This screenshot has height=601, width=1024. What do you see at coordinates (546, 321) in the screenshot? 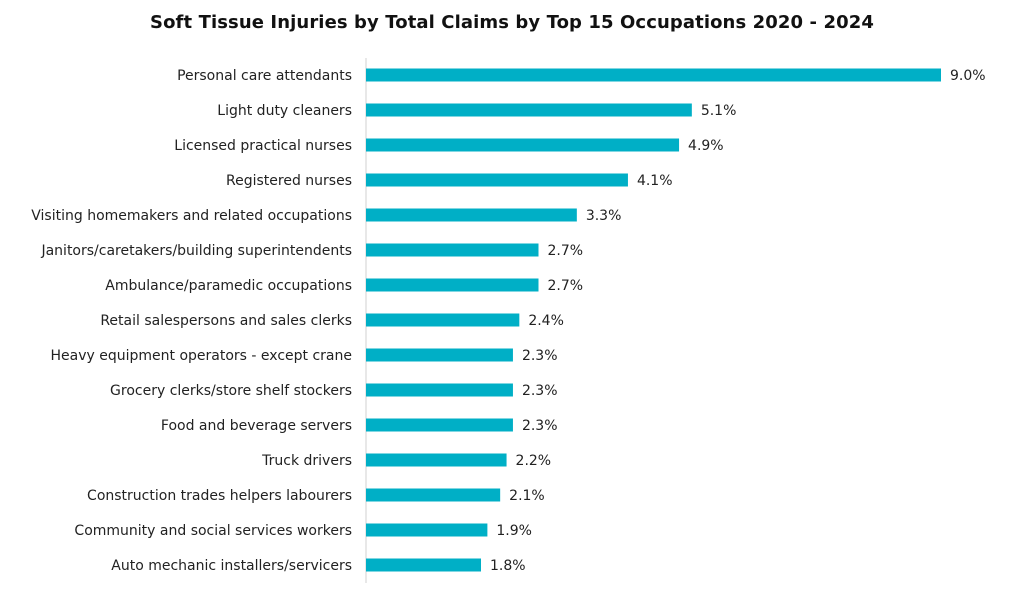
I see `data-label: 2.4%` at bounding box center [546, 321].